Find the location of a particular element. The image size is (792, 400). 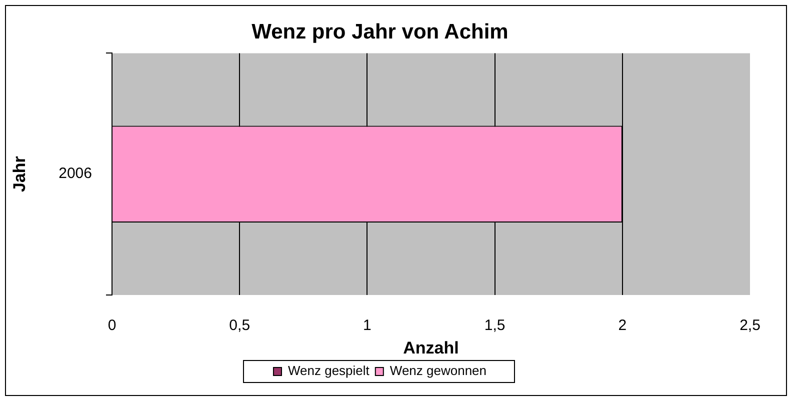

legend-label: Wenz gewonnen is located at coordinates (438, 370).